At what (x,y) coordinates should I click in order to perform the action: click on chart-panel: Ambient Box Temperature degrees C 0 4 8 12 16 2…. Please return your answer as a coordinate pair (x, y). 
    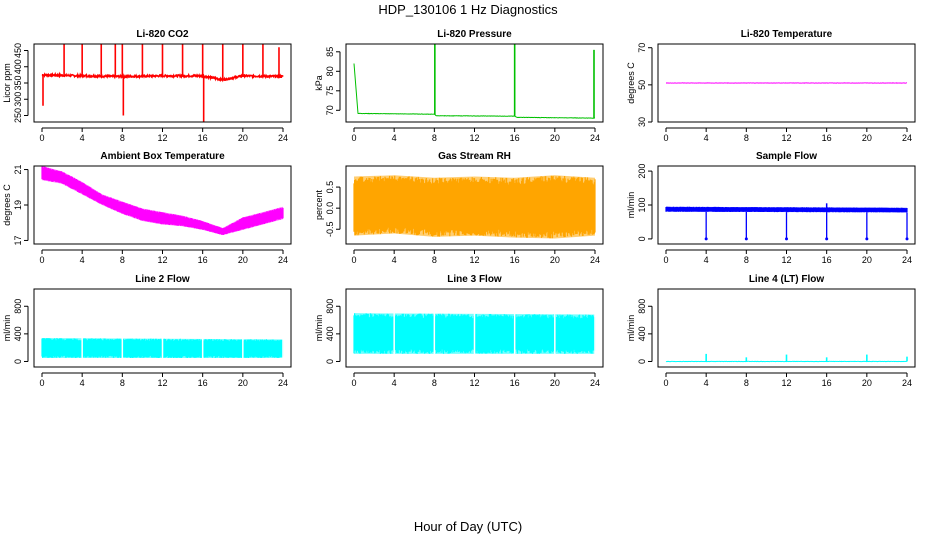
    Looking at the image, I should click on (147, 208).